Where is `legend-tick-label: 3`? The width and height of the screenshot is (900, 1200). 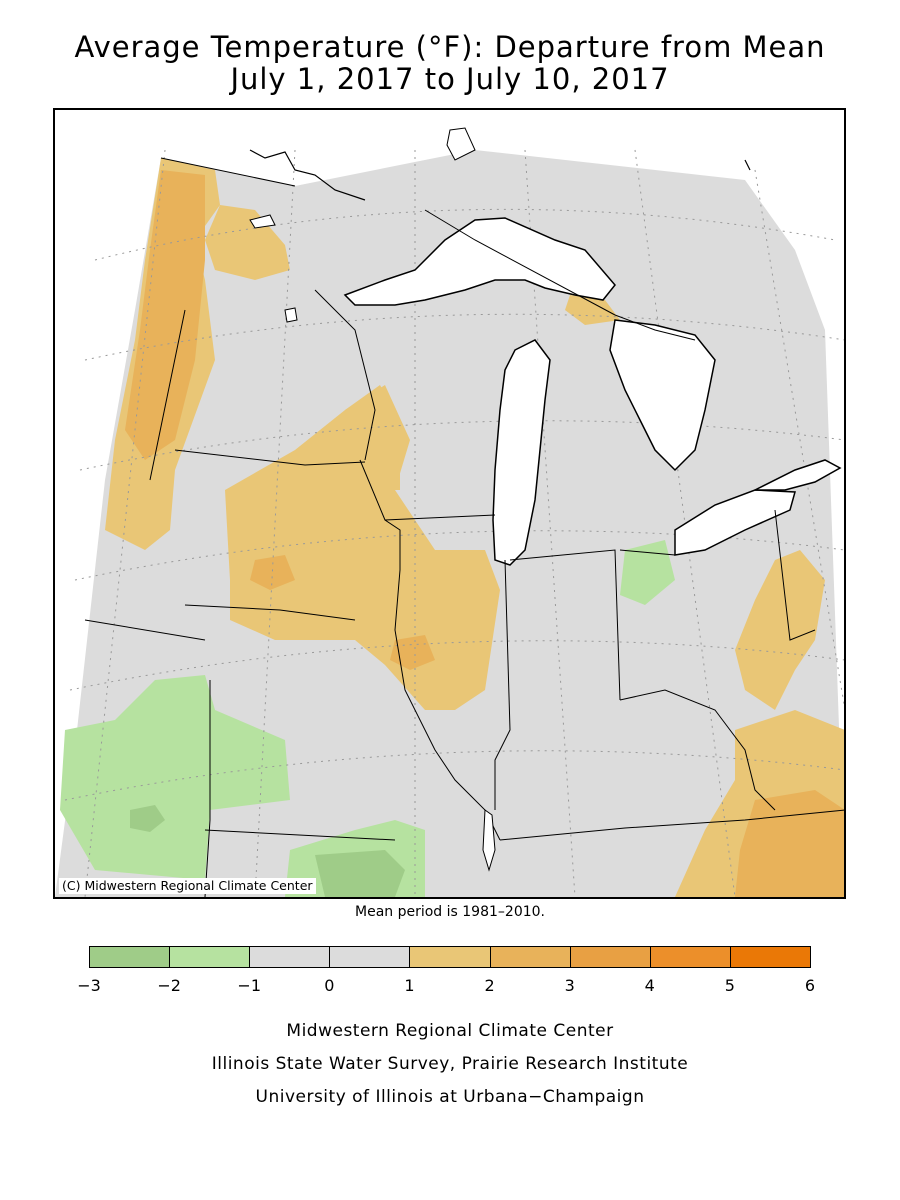
legend-tick-label: 3 is located at coordinates (569, 985).